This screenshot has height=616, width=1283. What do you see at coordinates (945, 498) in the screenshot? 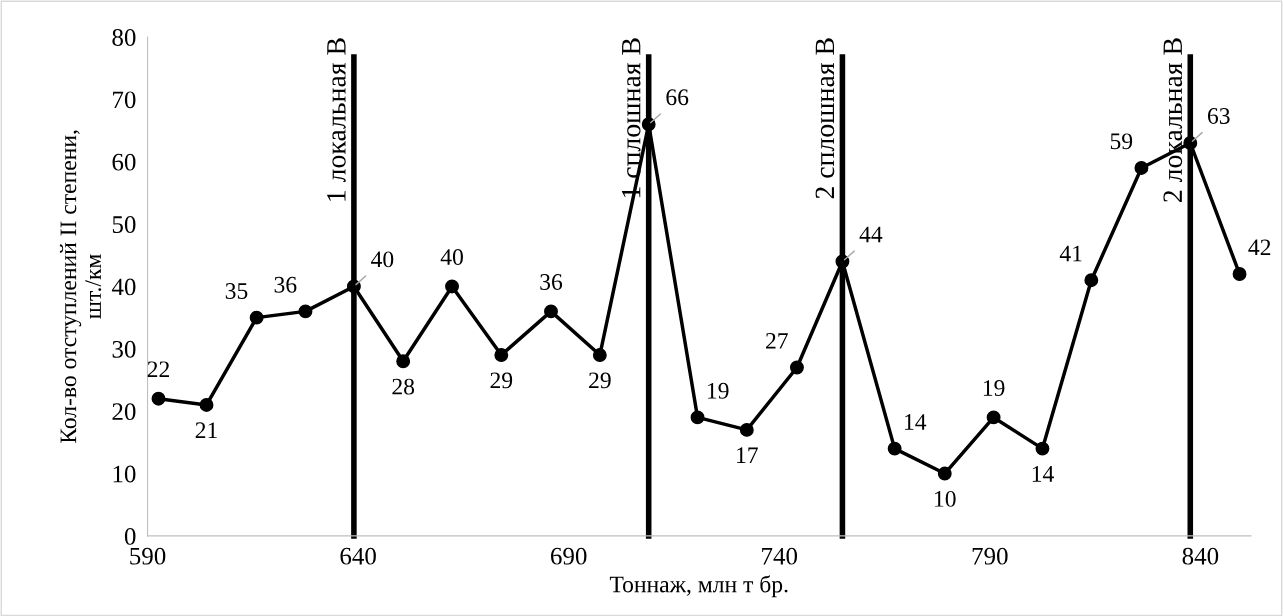
I see `data-label: 10` at bounding box center [945, 498].